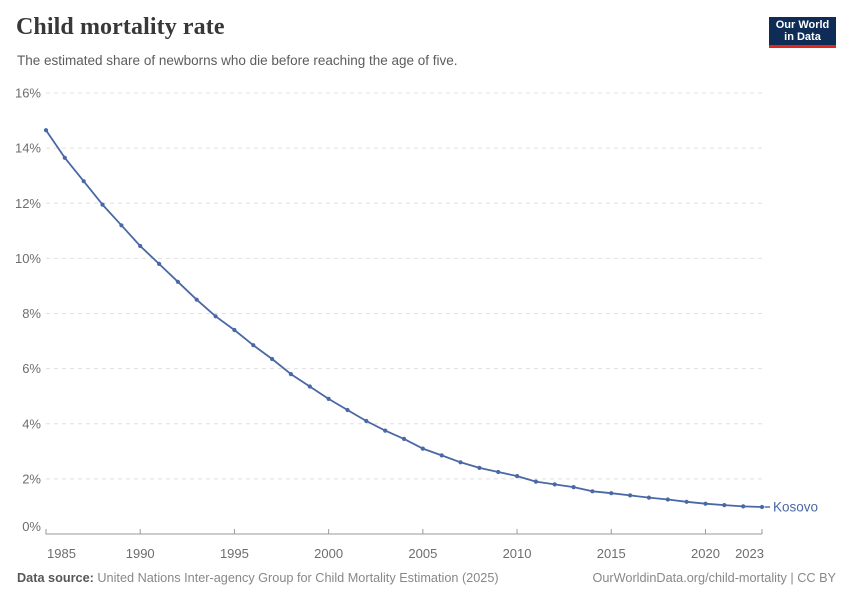 This screenshot has width=850, height=600. Describe the element at coordinates (802, 24) in the screenshot. I see `owid-logo-line1: Our World` at that location.